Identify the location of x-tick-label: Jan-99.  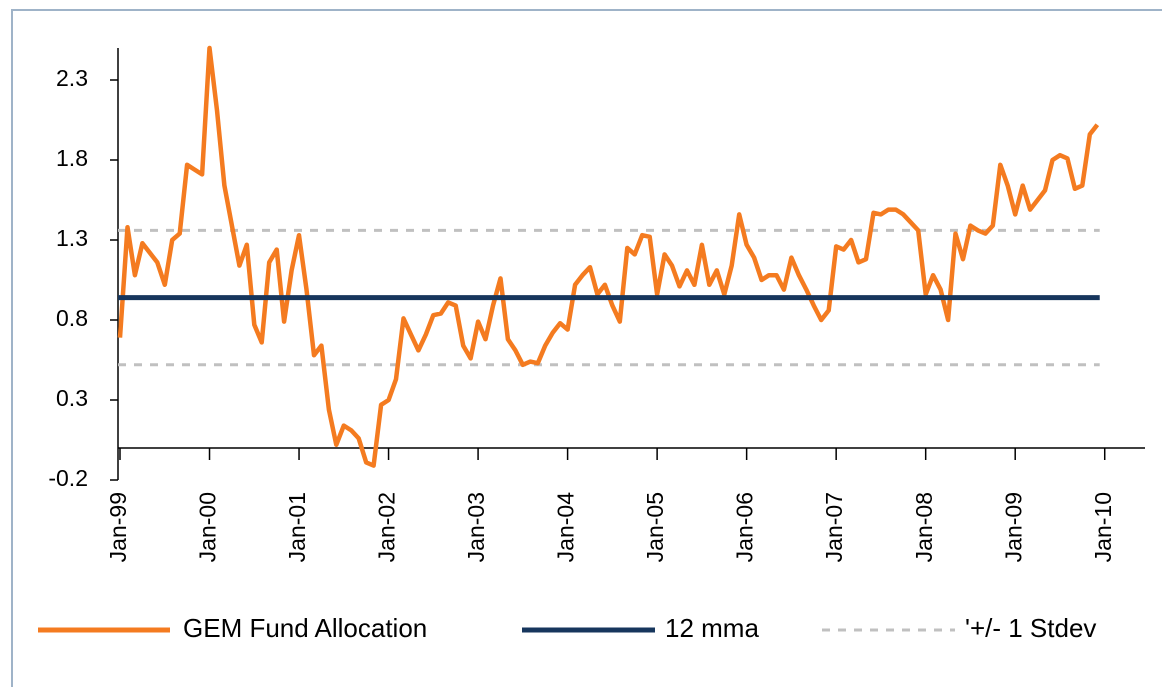
(118, 527).